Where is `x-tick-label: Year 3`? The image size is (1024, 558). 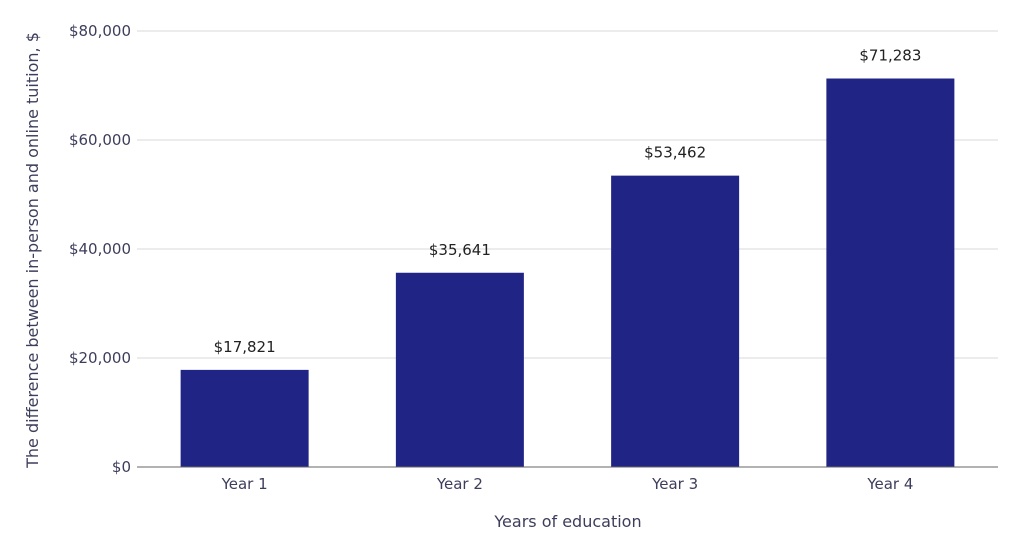
x-tick-label: Year 3 is located at coordinates (674, 484).